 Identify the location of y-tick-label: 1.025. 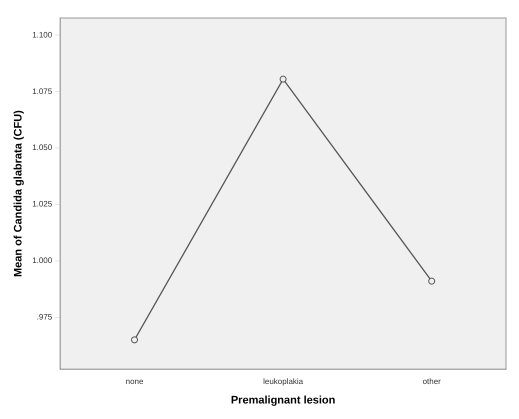
(42, 204).